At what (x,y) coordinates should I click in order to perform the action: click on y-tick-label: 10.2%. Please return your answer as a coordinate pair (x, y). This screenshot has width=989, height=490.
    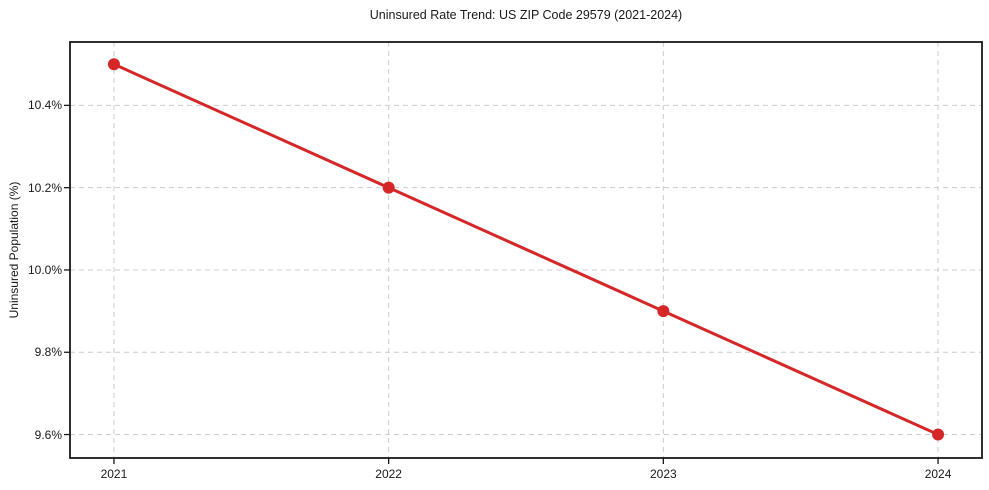
    Looking at the image, I should click on (44, 187).